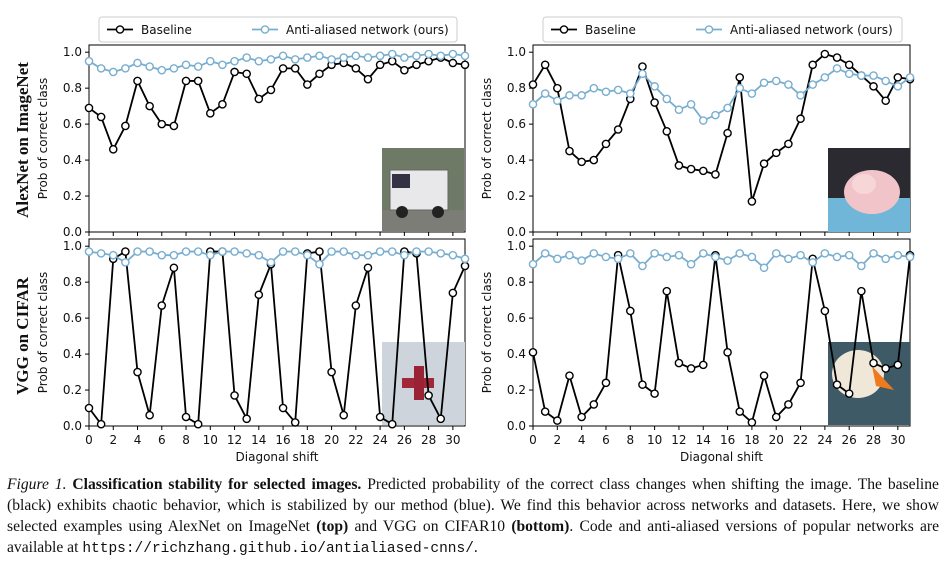 The image size is (949, 566). I want to click on x-tick-label: 8, so click(186, 440).